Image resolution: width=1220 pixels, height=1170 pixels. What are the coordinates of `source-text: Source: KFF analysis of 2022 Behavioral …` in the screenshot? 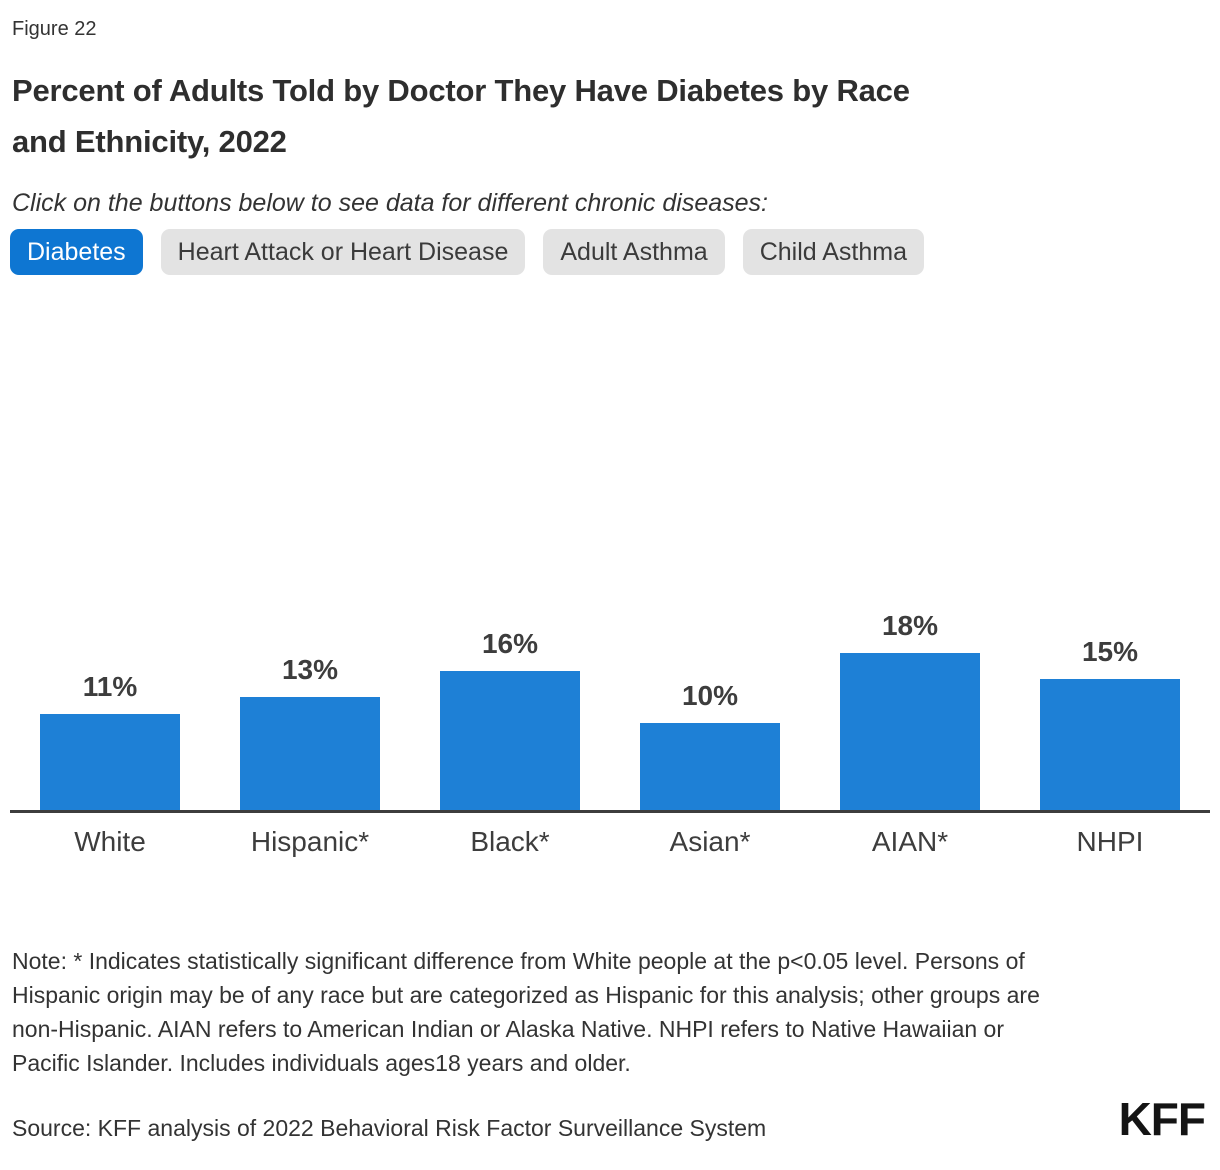 It's located at (389, 1128).